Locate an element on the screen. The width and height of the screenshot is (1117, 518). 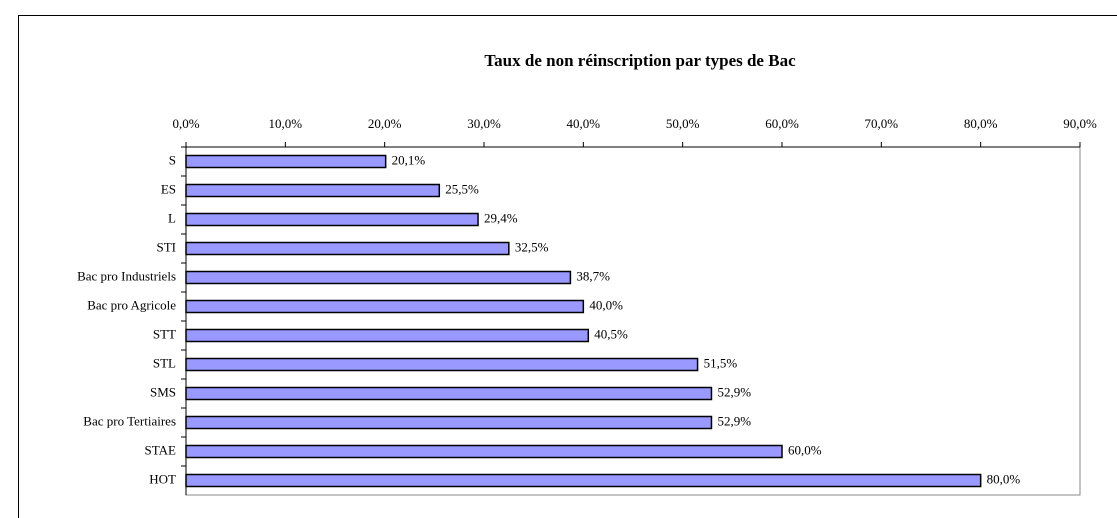
x-tick-label: 60,0% is located at coordinates (782, 123).